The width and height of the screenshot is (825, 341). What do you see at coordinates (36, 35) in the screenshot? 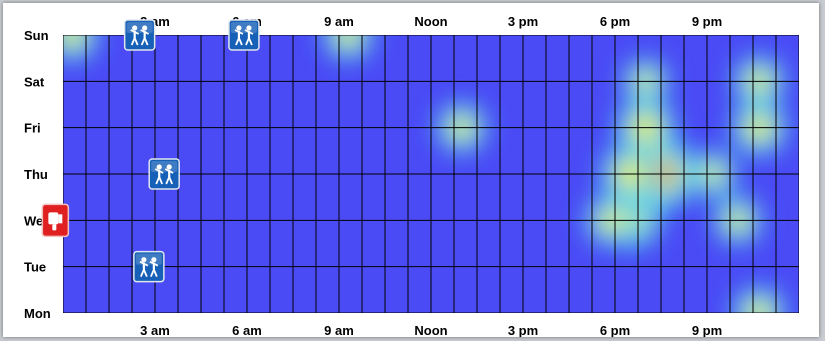
I see `day-label: Sun` at bounding box center [36, 35].